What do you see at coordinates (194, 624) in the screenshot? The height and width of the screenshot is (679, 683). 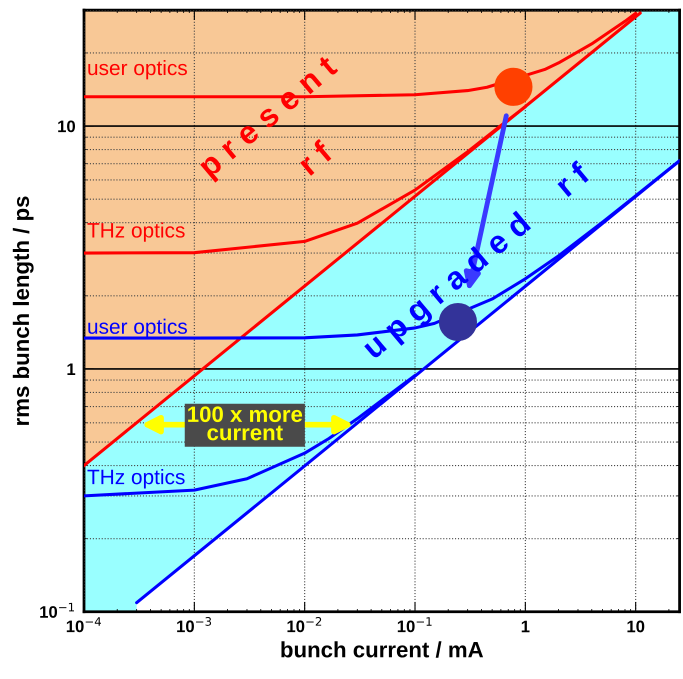 I see `x-tick-label: 10$^{−3}$` at bounding box center [194, 624].